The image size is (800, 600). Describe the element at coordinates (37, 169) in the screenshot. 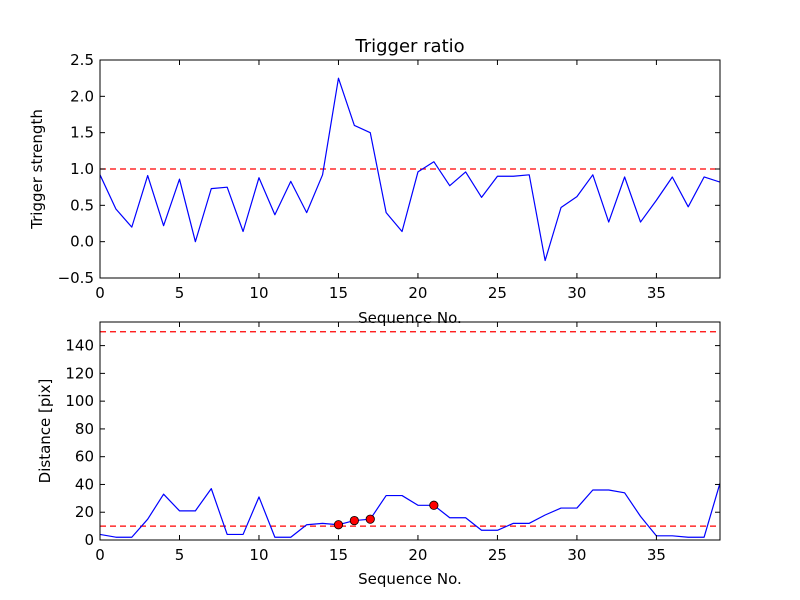

I see `trigger-ratio-ylabel: Trigger strength` at that location.